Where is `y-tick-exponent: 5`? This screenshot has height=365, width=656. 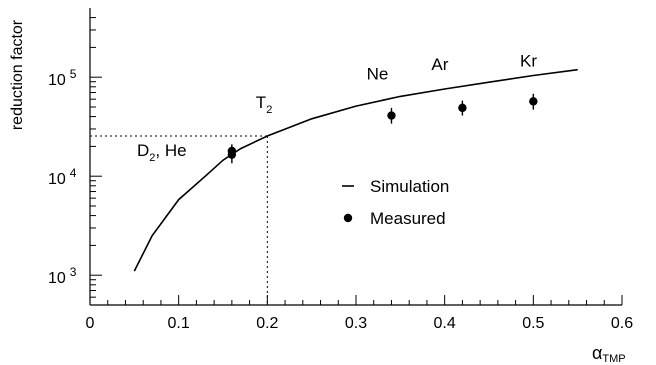 y-tick-exponent: 5 is located at coordinates (73, 74).